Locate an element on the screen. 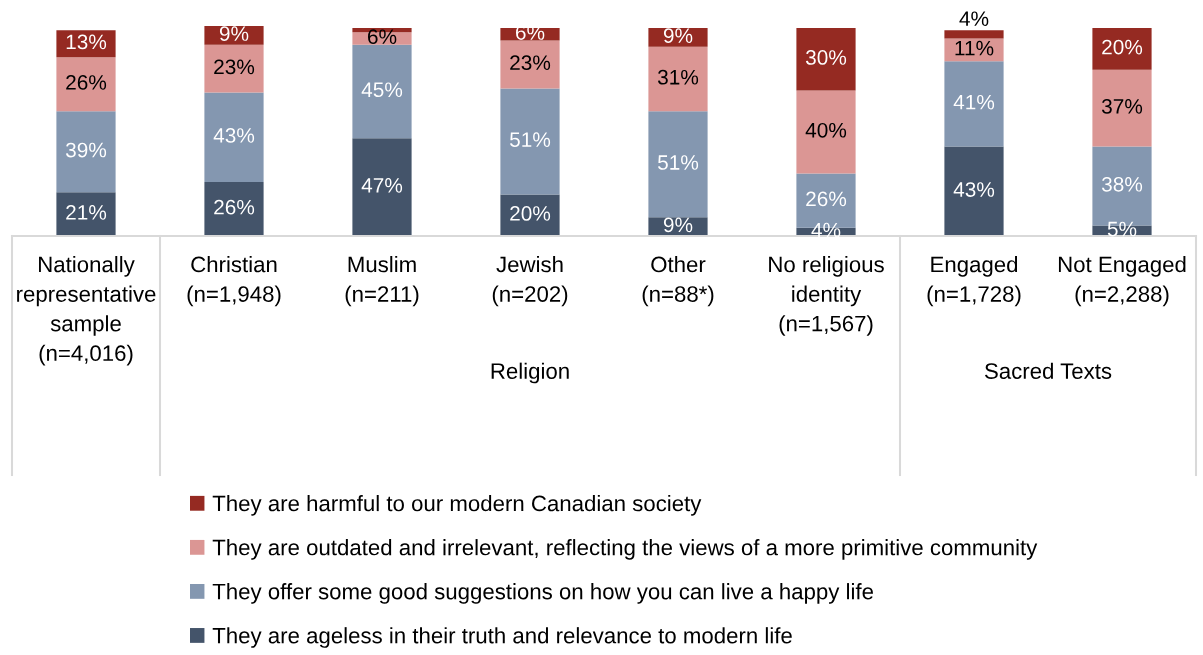 Image resolution: width=1203 pixels, height=655 pixels. data-label: 11% is located at coordinates (974, 48).